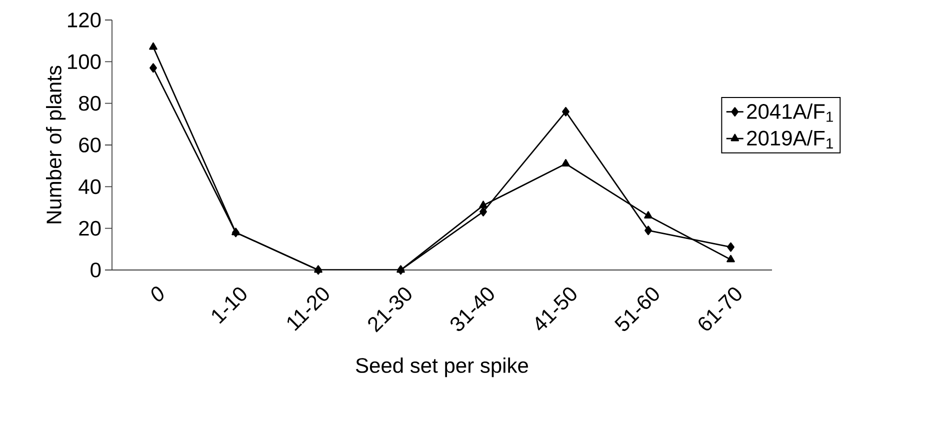  Describe the element at coordinates (56, 145) in the screenshot. I see `y-axis-title: Number of plants` at that location.